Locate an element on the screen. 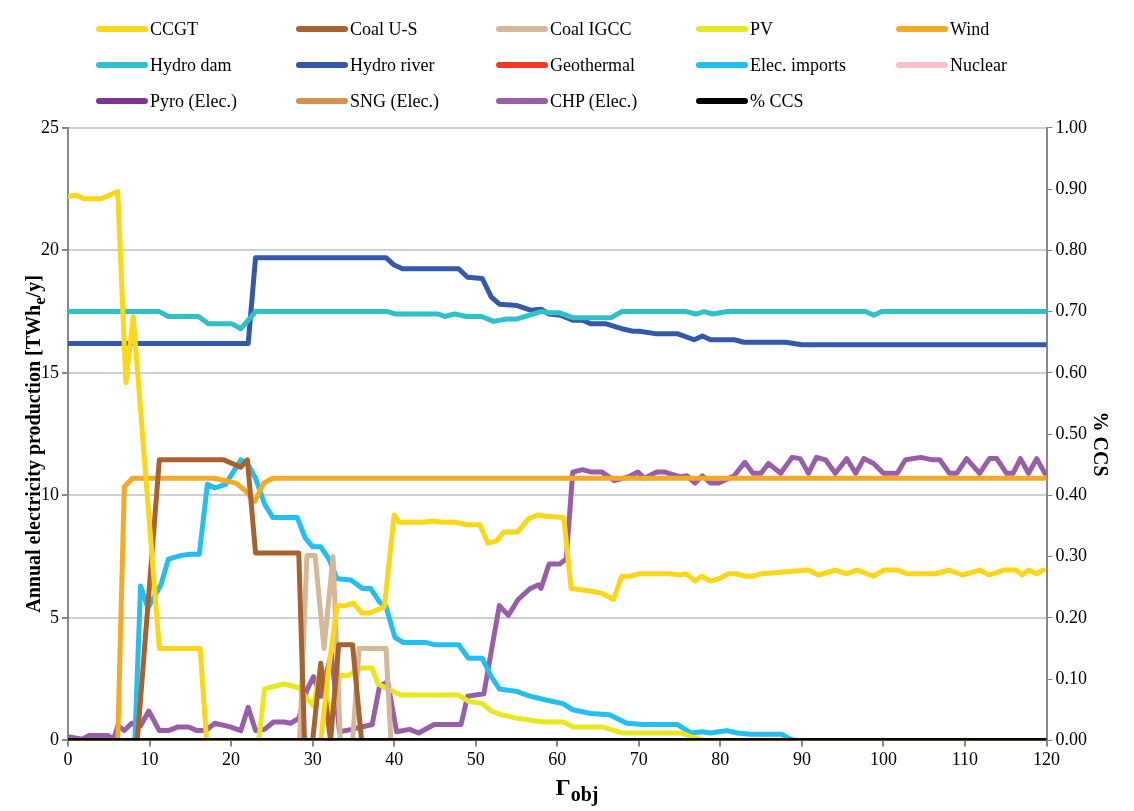  legend-label: % CCS is located at coordinates (777, 101).